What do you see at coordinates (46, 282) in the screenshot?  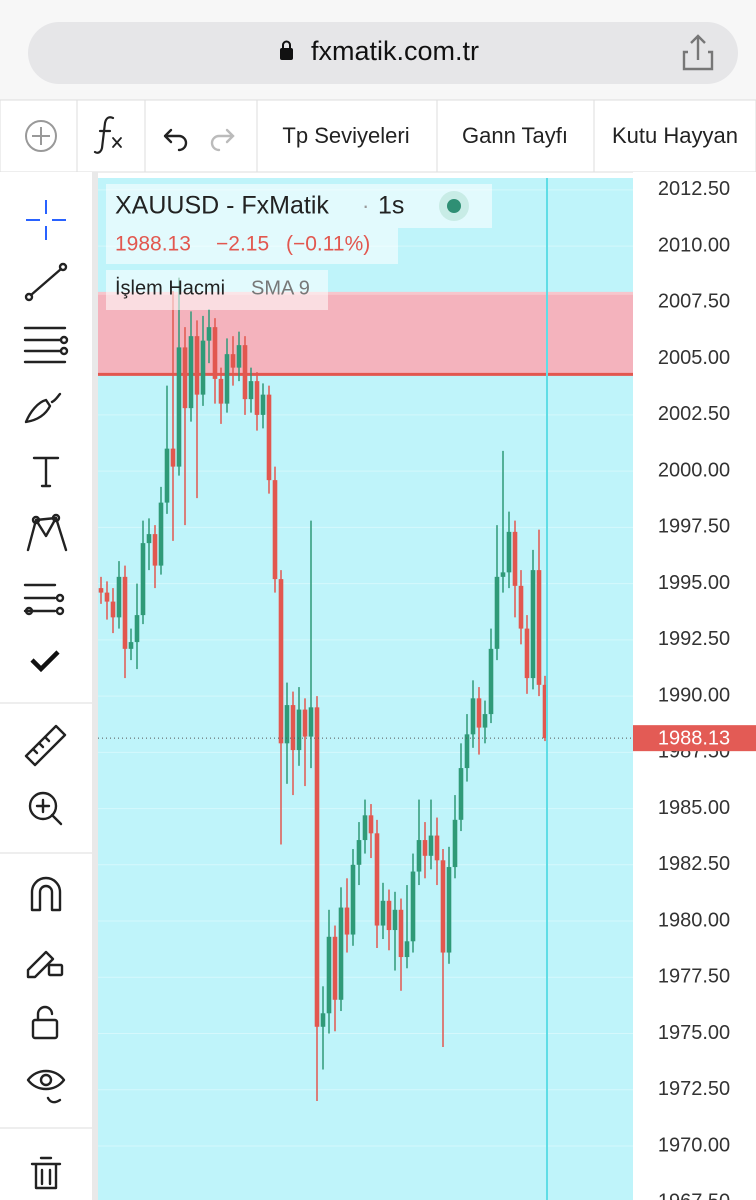 I see `trend-line-tool` at bounding box center [46, 282].